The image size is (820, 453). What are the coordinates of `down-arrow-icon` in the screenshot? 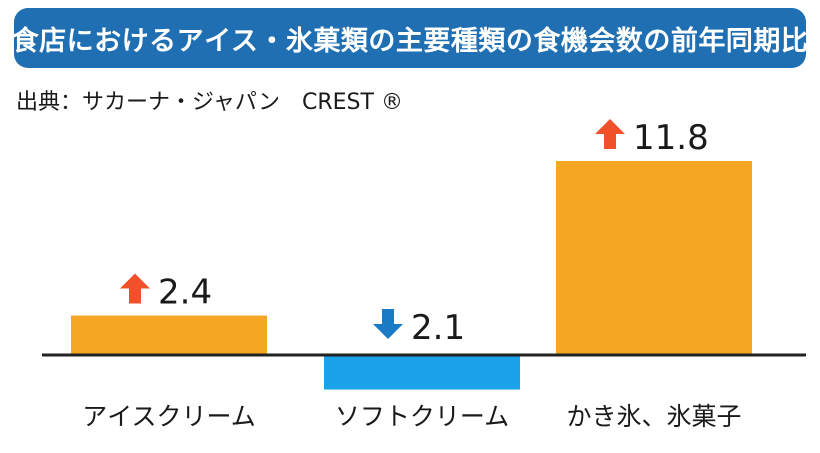 It's located at (388, 324).